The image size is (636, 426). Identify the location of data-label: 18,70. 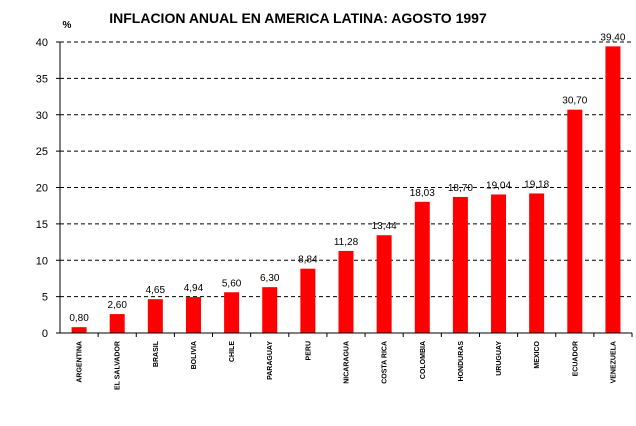
(460, 188).